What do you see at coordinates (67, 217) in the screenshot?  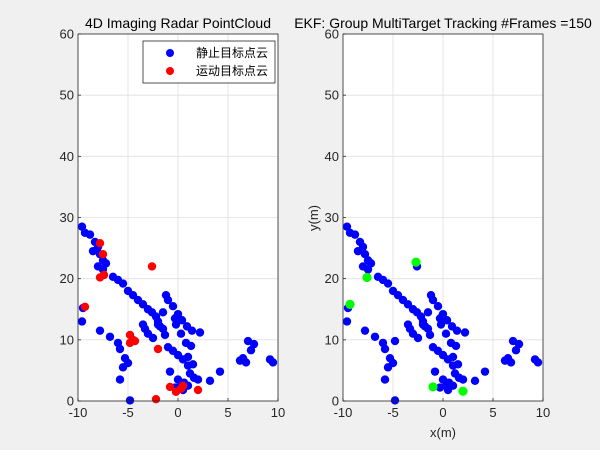 I see `left-y-tick-label: 30` at bounding box center [67, 217].